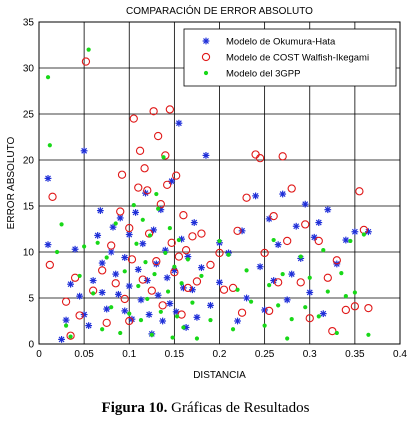 This screenshot has height=425, width=411. What do you see at coordinates (84, 354) in the screenshot?
I see `x-tick-label: 0.05` at bounding box center [84, 354].